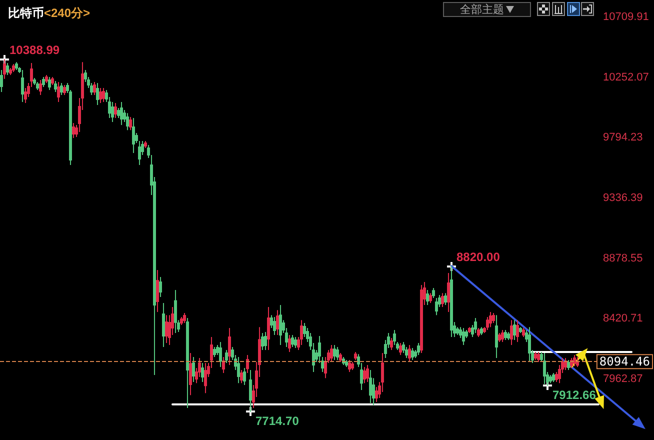  What do you see at coordinates (623, 198) in the screenshot?
I see `y-tick-label: 9336.39` at bounding box center [623, 198].